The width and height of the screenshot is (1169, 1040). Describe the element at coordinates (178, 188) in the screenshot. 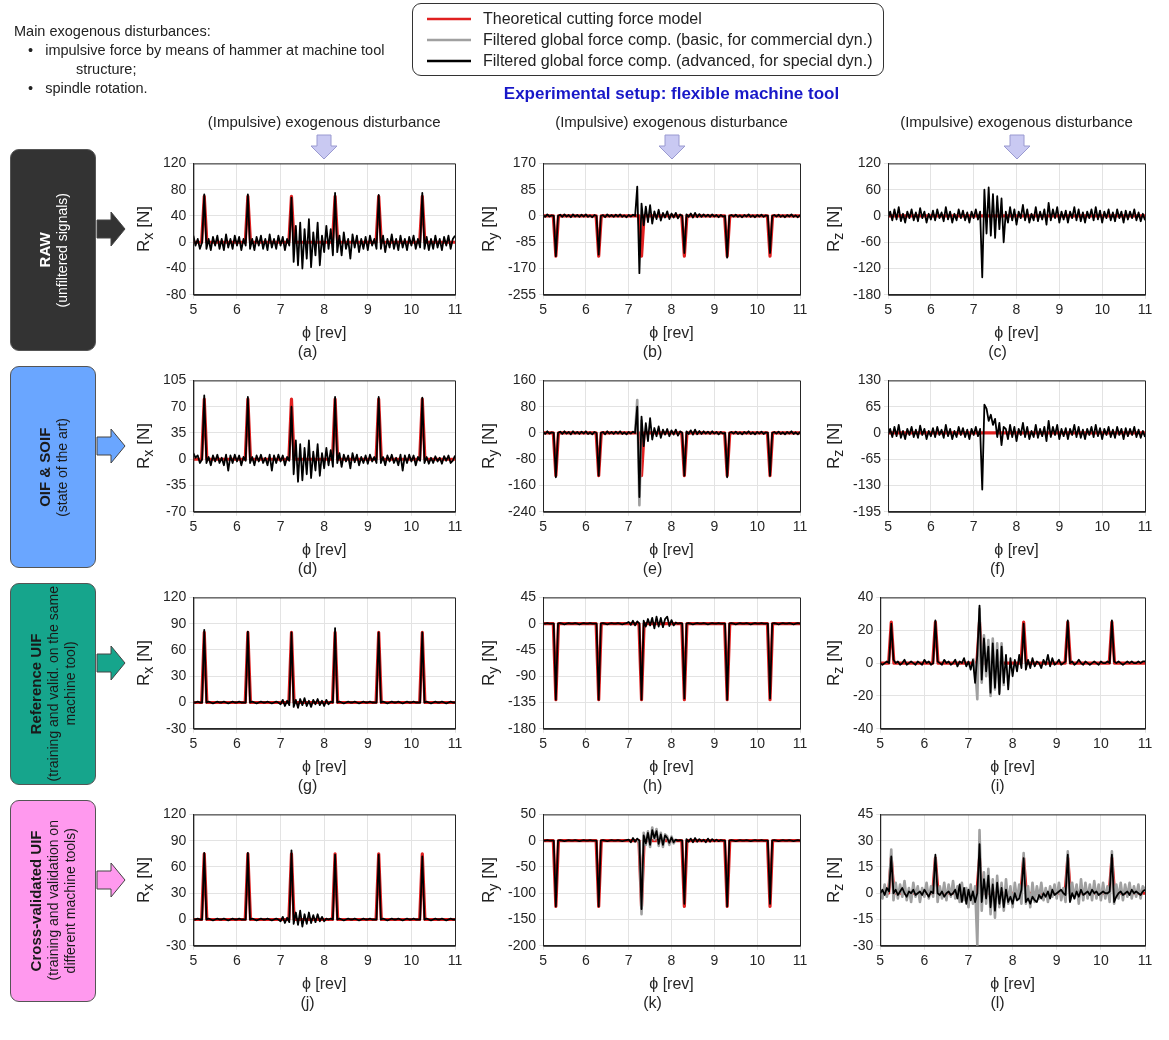

I see `y-tick-label: 80` at that location.